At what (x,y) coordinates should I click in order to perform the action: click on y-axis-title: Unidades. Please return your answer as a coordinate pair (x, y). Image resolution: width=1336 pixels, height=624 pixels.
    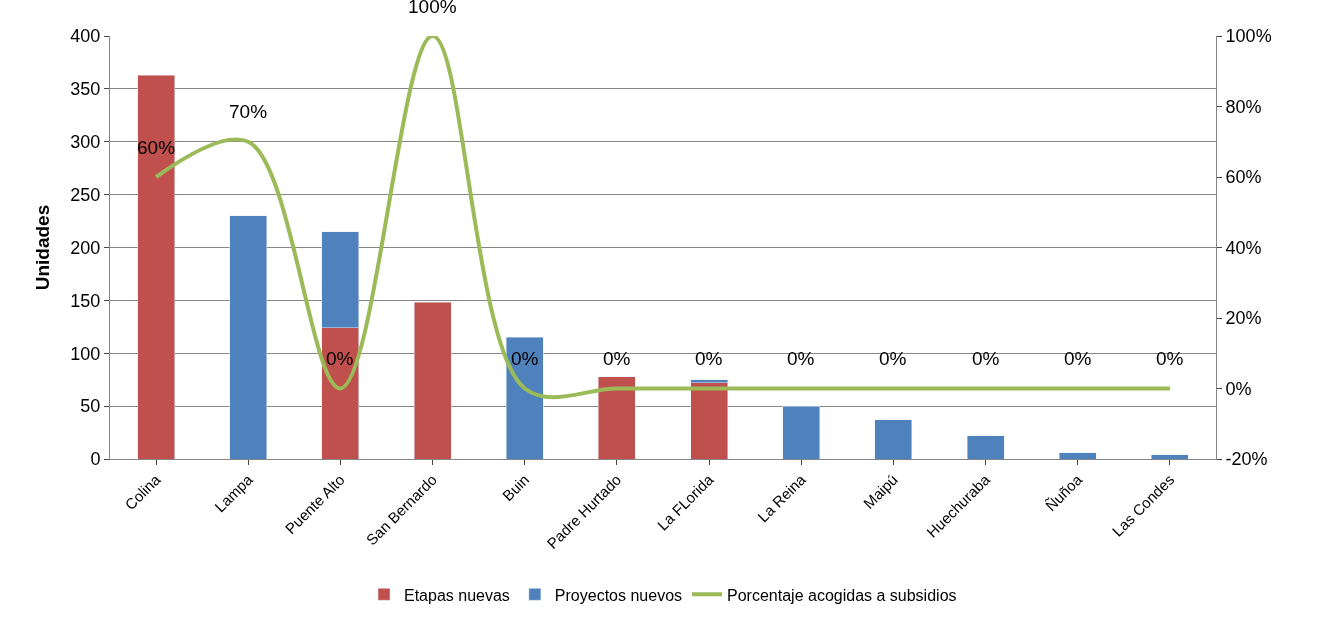
    Looking at the image, I should click on (43, 247).